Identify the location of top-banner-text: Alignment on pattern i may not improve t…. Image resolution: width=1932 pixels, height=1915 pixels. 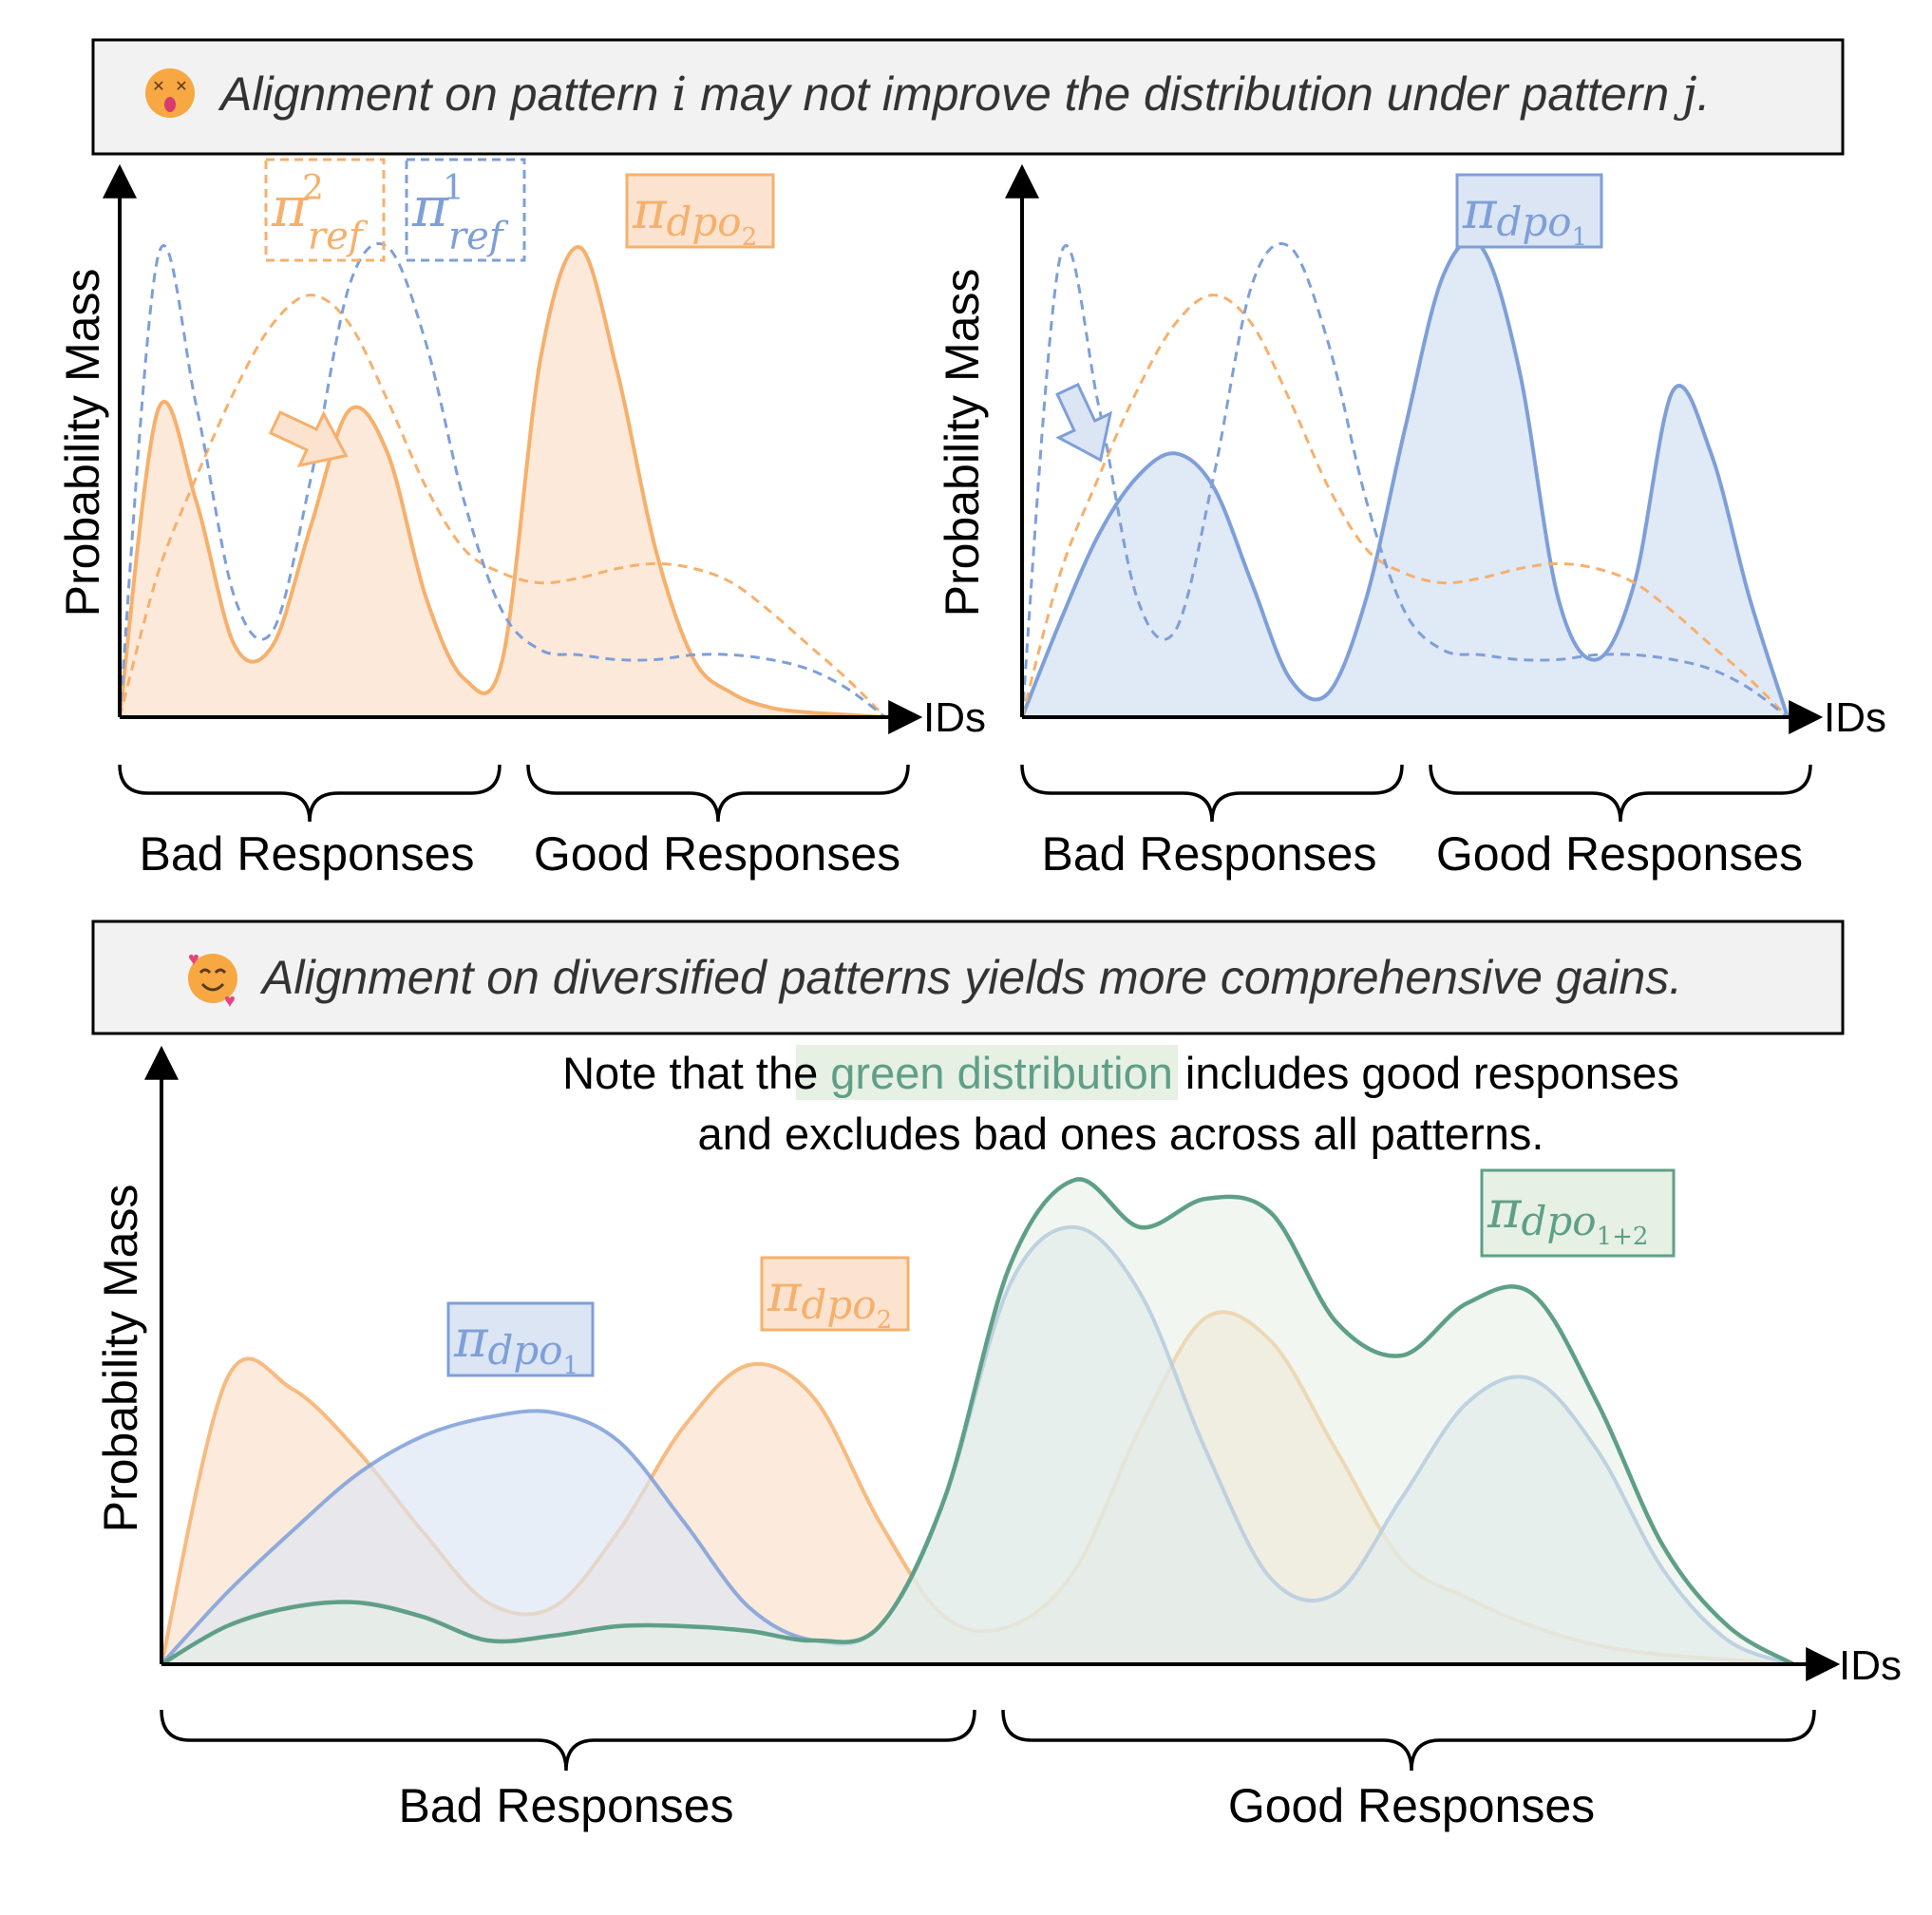
(964, 94).